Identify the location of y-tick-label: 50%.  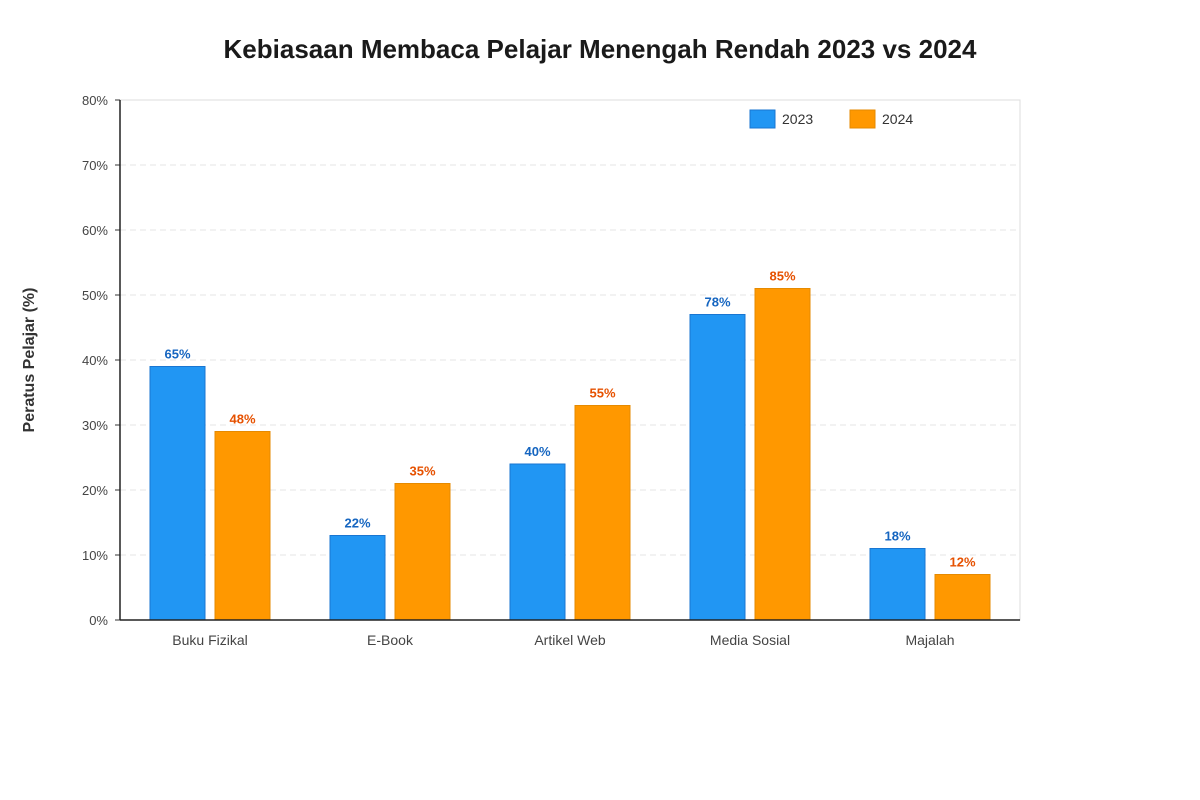
(95, 295).